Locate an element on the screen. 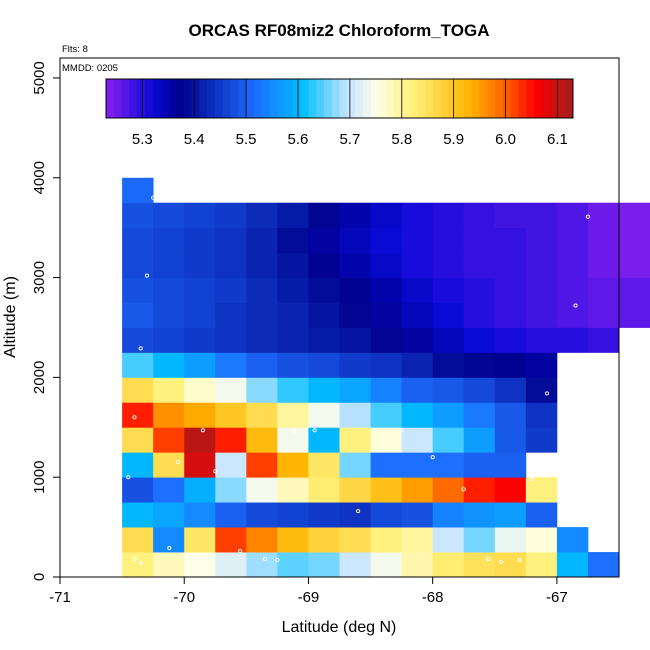  heatmap-cell-r2-c5 is located at coordinates (293, 515).